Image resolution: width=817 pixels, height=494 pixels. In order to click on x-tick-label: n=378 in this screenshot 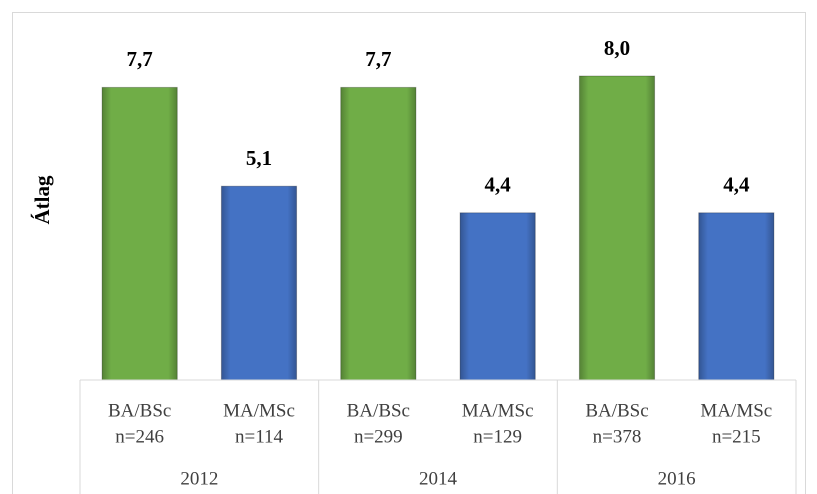, I will do `click(617, 436)`.